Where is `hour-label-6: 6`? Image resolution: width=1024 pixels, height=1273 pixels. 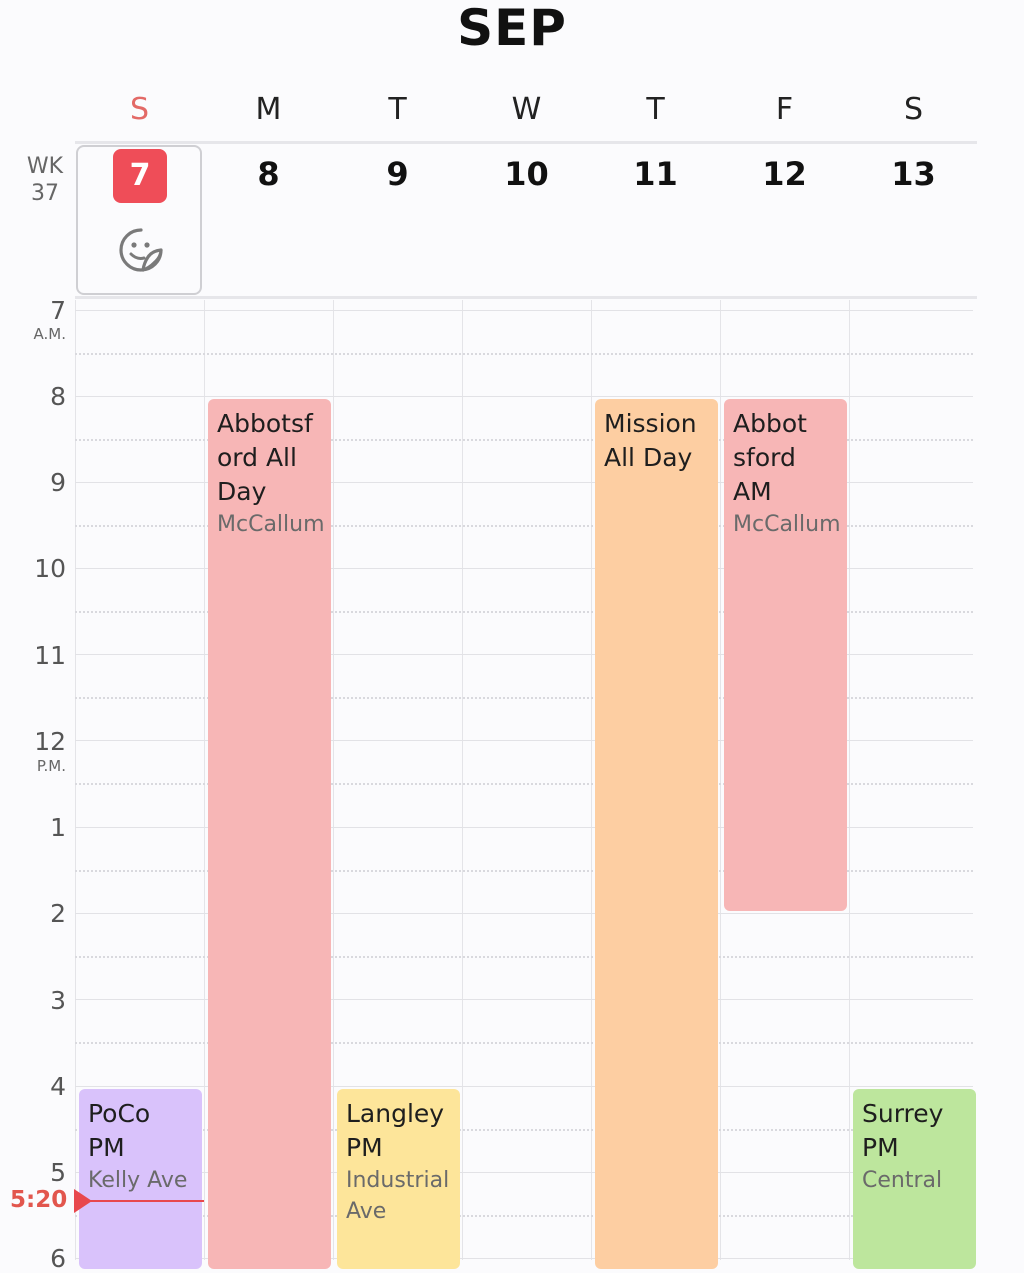
hour-label-6: 6 is located at coordinates (58, 1258).